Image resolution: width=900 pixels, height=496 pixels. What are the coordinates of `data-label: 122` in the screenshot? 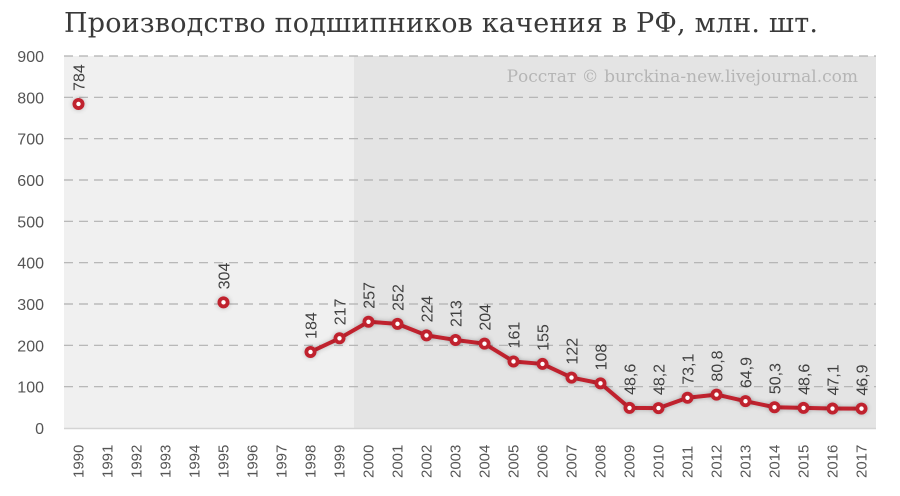 It's located at (573, 351).